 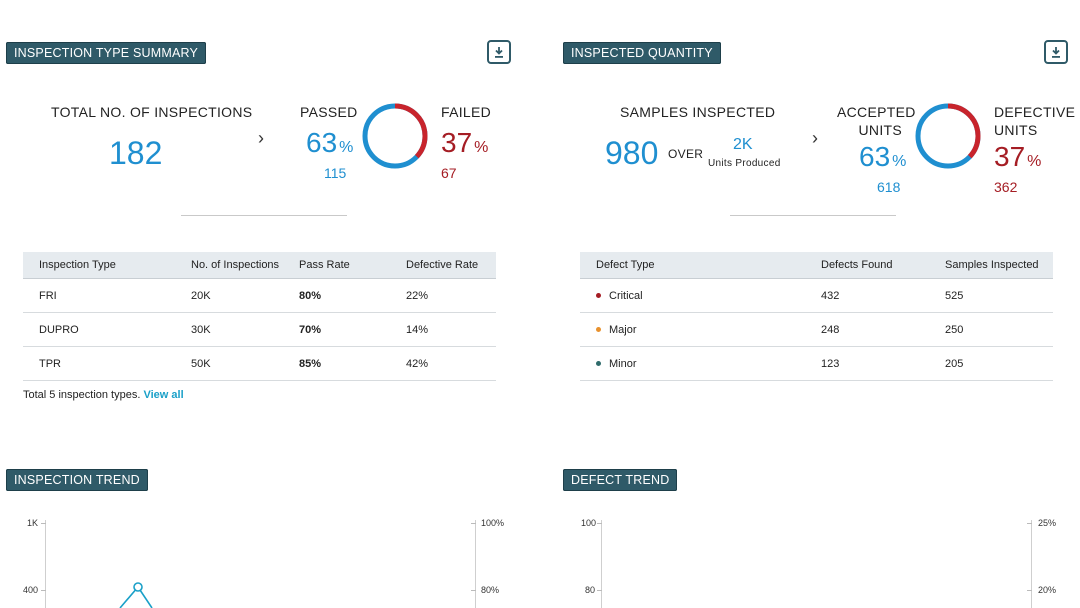 I want to click on failed-percent: 37%, so click(x=465, y=142).